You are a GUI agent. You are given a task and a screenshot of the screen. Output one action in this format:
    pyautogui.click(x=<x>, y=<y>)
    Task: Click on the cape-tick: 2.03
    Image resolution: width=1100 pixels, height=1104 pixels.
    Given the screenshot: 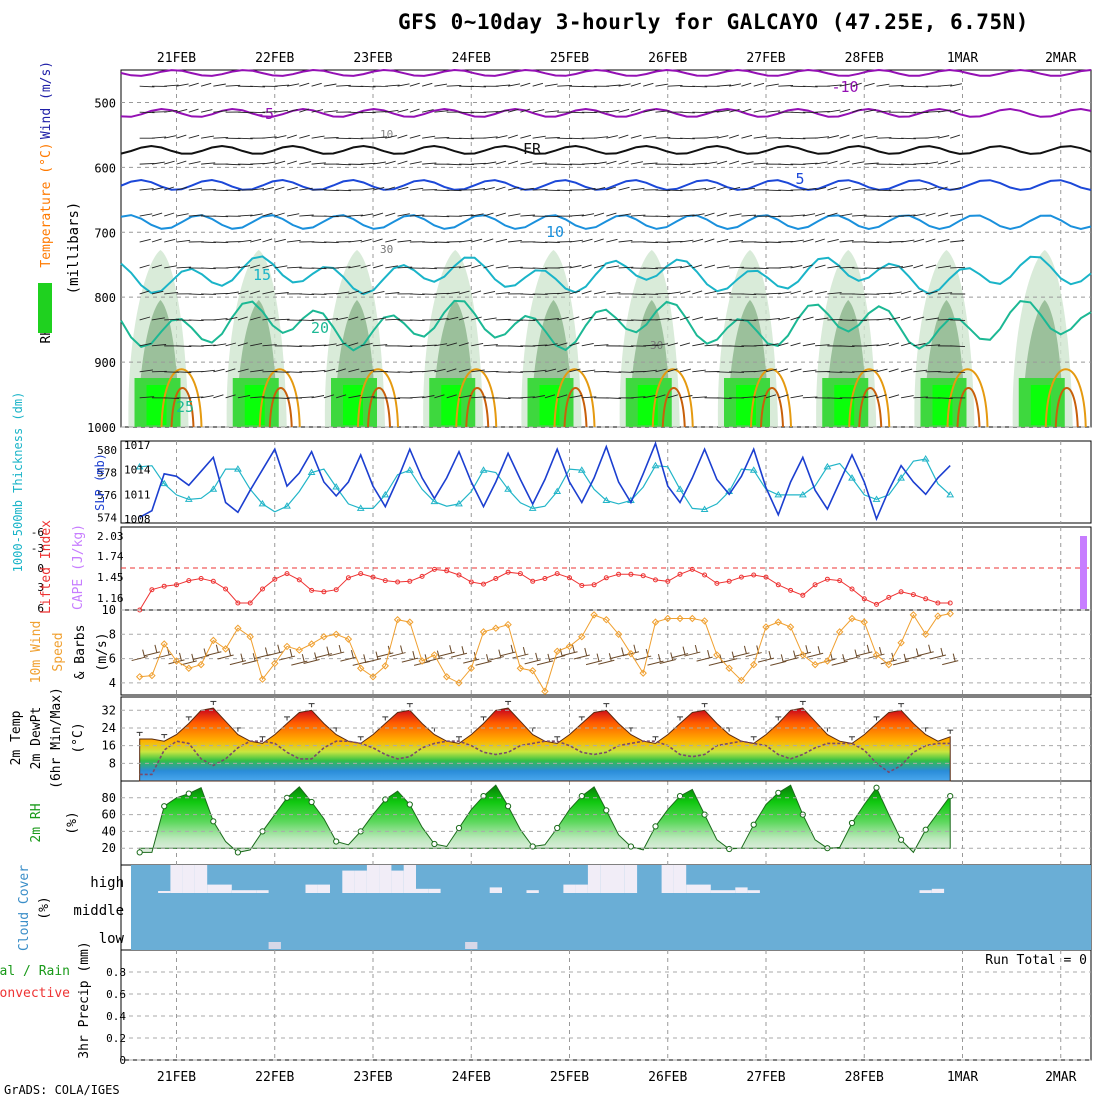 What is the action you would take?
    pyautogui.click(x=110, y=536)
    